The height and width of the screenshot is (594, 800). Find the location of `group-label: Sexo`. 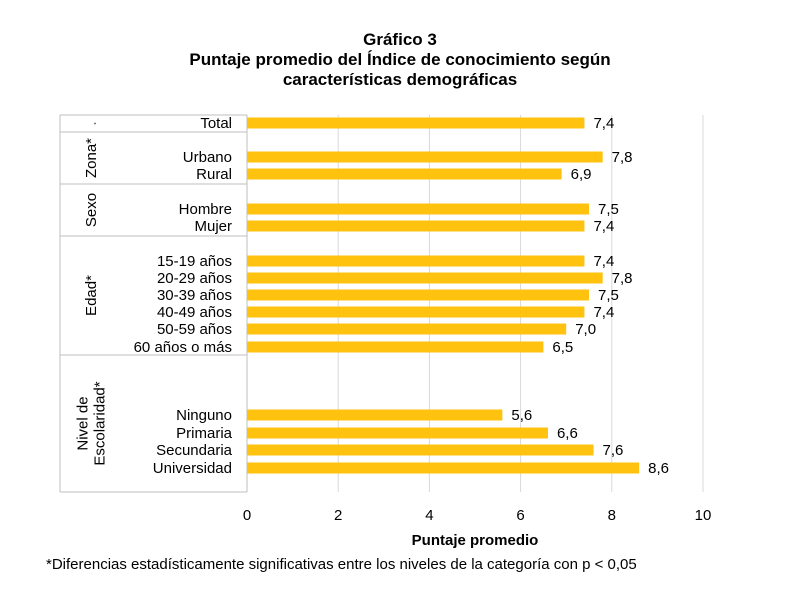

group-label: Sexo is located at coordinates (91, 210).